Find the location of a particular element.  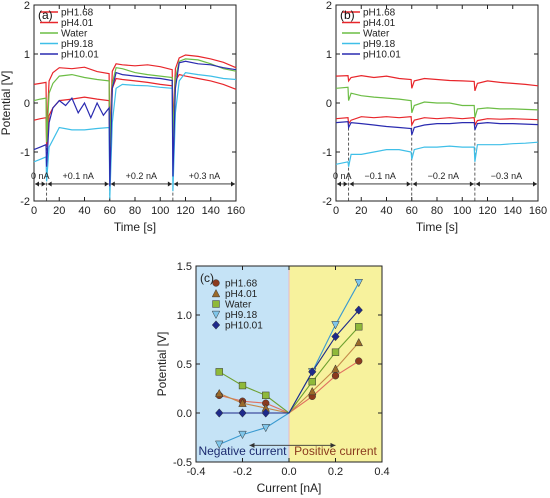

negative-region is located at coordinates (242, 364).